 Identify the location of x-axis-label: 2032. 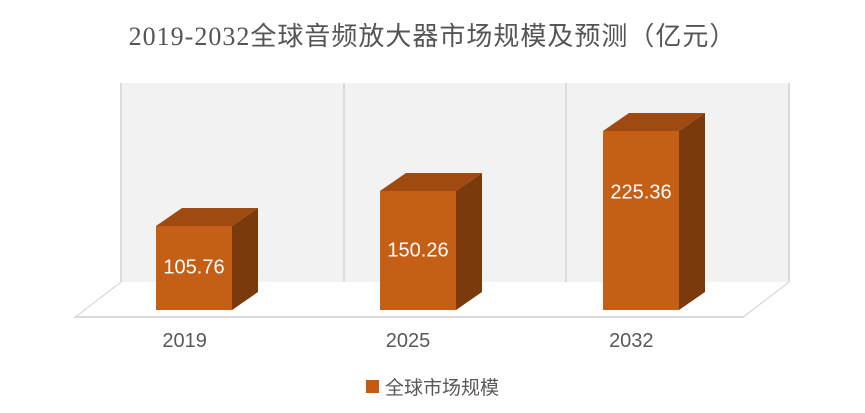
(631, 341).